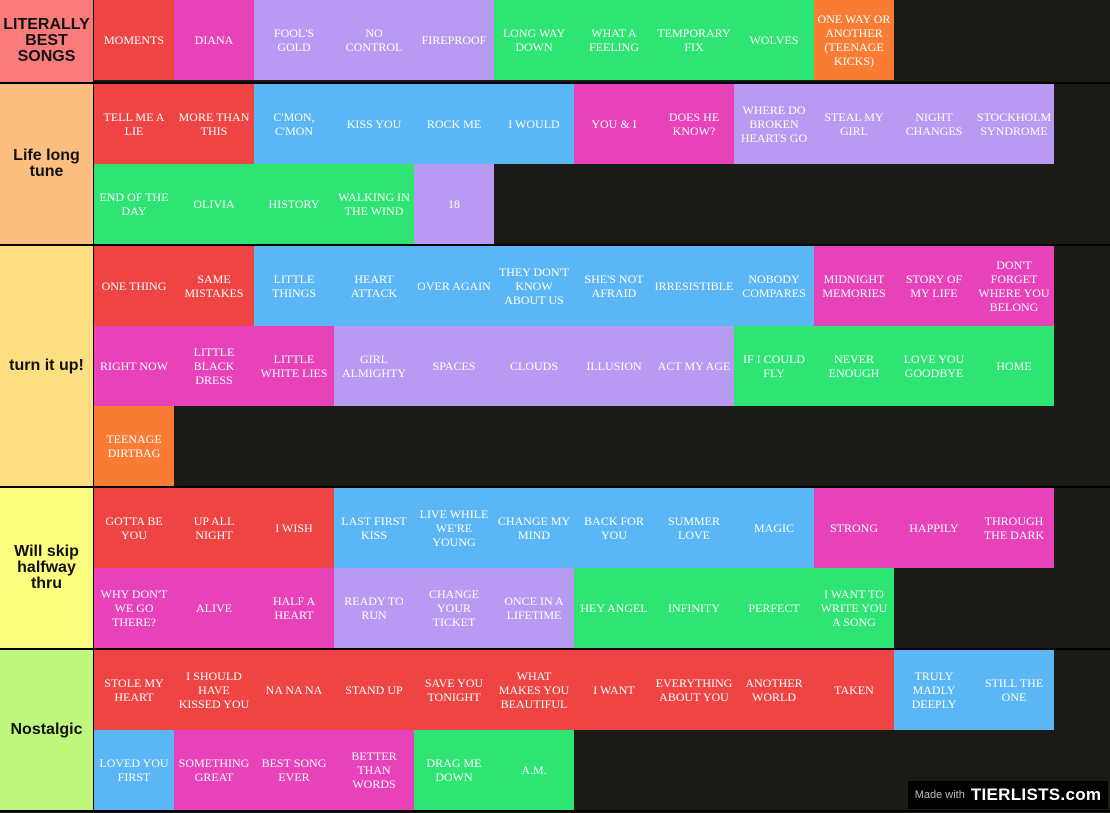  I want to click on tier-label: turn it up!, so click(47, 366).